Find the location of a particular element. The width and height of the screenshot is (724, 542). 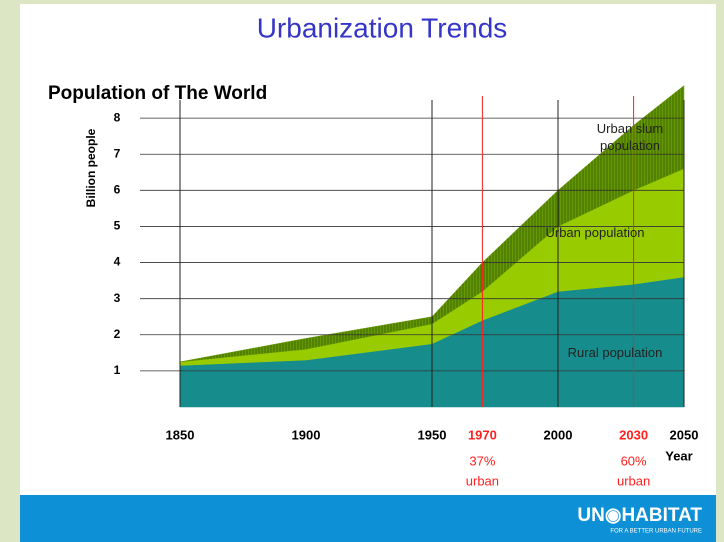

annotation: 60% is located at coordinates (634, 460).